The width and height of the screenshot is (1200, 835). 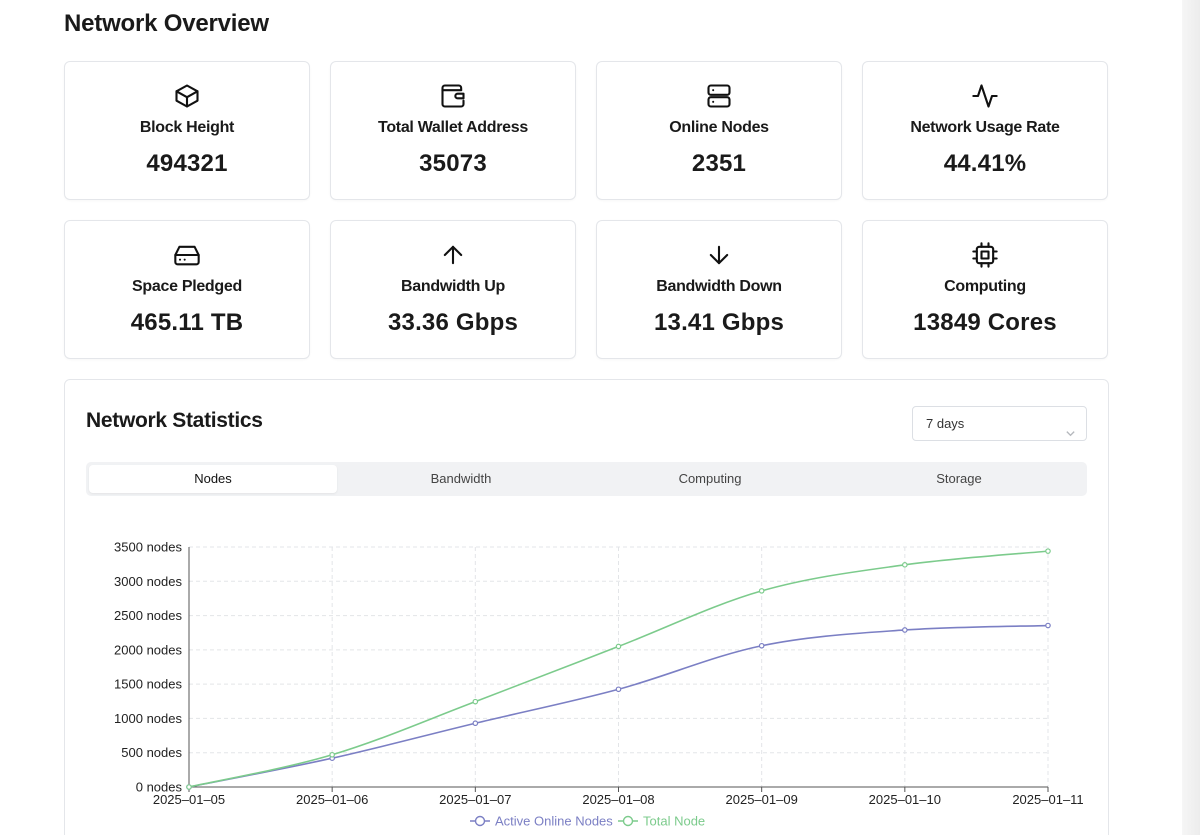 What do you see at coordinates (719, 286) in the screenshot?
I see `stat-label: Bandwidth Down` at bounding box center [719, 286].